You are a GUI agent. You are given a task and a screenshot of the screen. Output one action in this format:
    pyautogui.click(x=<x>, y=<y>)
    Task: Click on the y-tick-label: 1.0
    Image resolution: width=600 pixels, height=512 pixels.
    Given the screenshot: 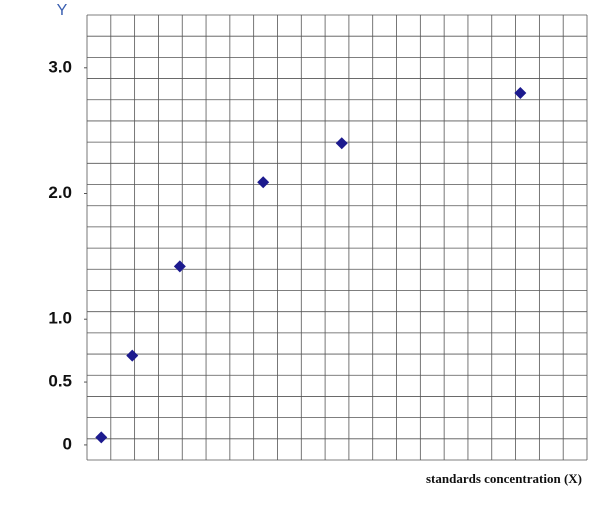 What is the action you would take?
    pyautogui.click(x=60, y=318)
    